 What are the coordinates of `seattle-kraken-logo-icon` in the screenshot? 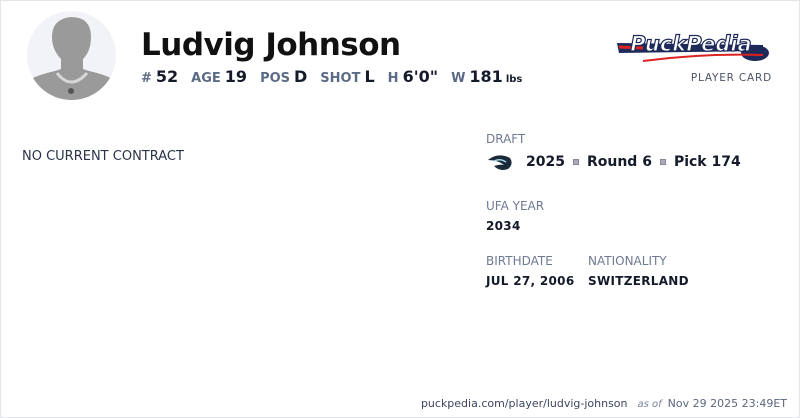 It's located at (500, 162).